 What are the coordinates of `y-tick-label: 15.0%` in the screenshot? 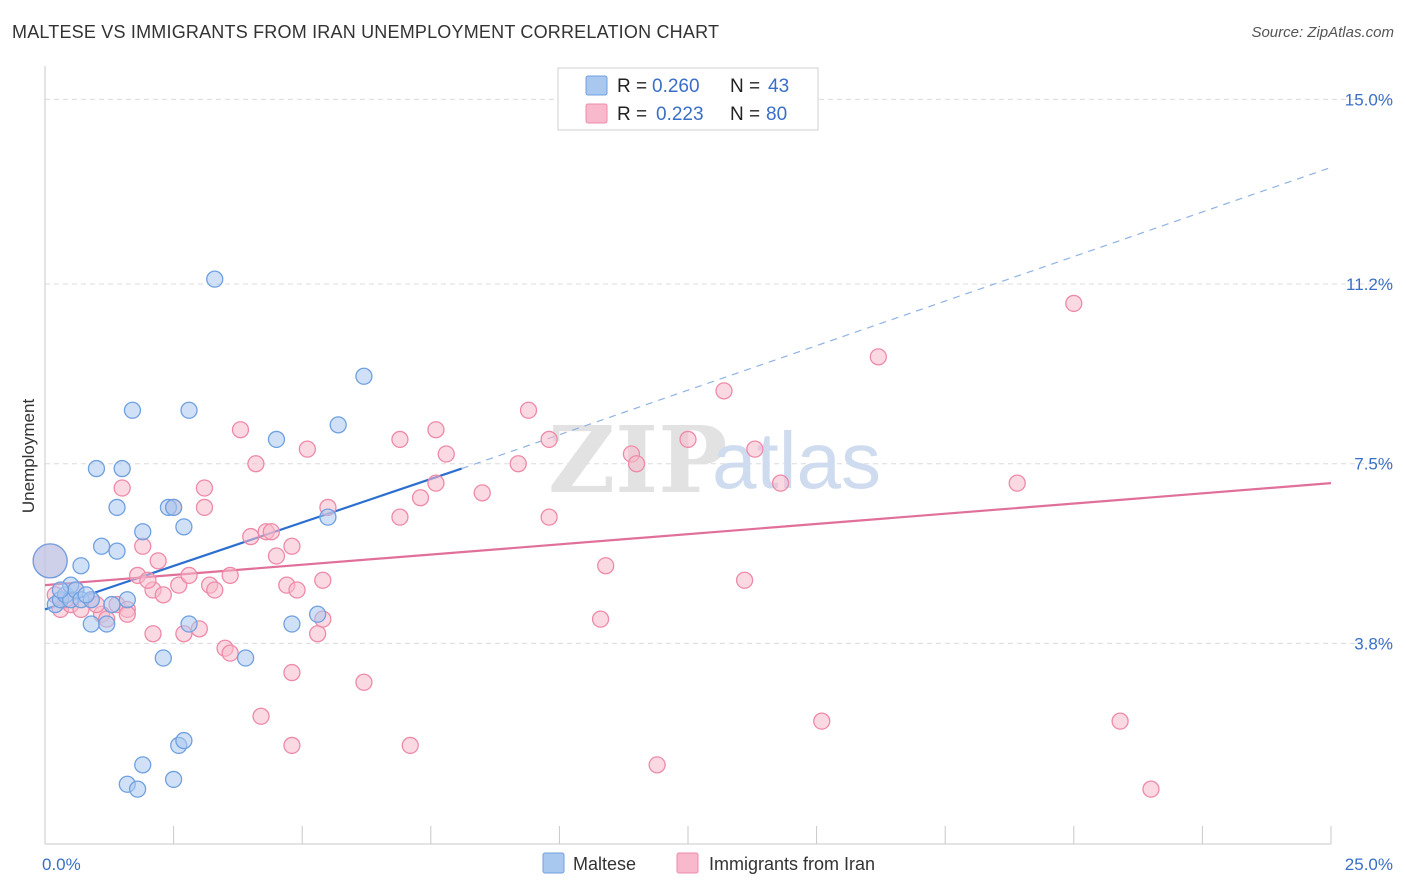 It's located at (1369, 99).